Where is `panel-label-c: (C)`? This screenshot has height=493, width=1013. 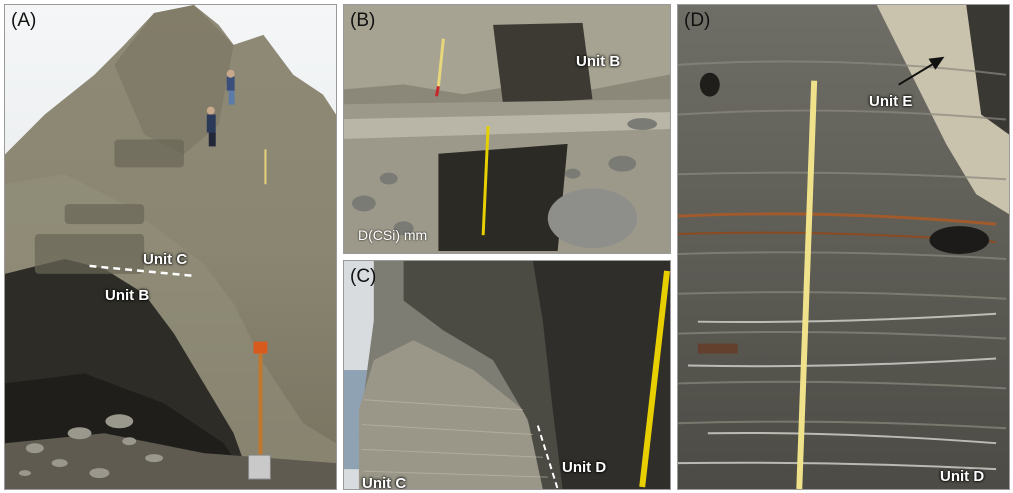 panel-label-c: (C) is located at coordinates (363, 276).